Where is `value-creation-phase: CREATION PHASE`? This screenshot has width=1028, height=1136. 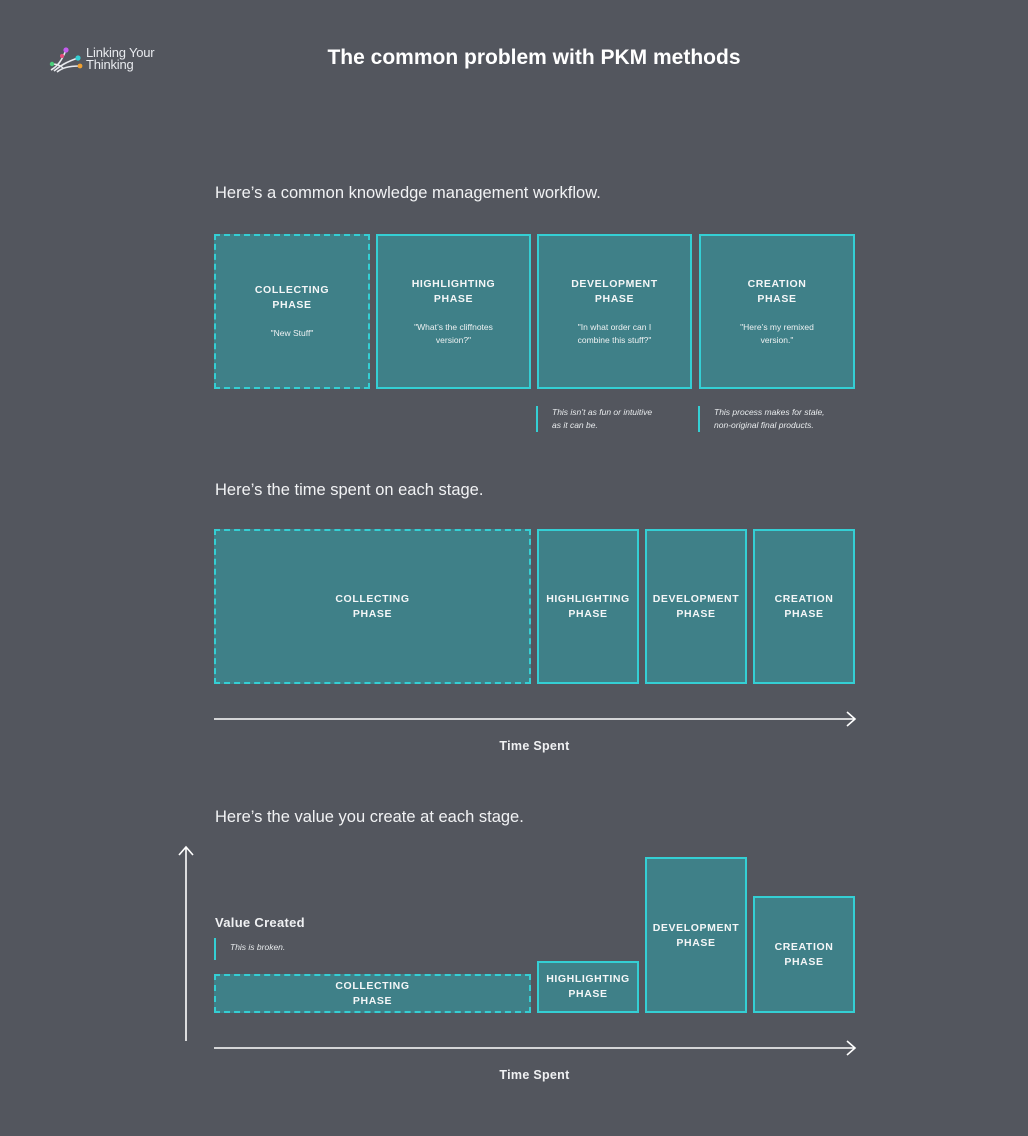
value-creation-phase: CREATION PHASE is located at coordinates (804, 954).